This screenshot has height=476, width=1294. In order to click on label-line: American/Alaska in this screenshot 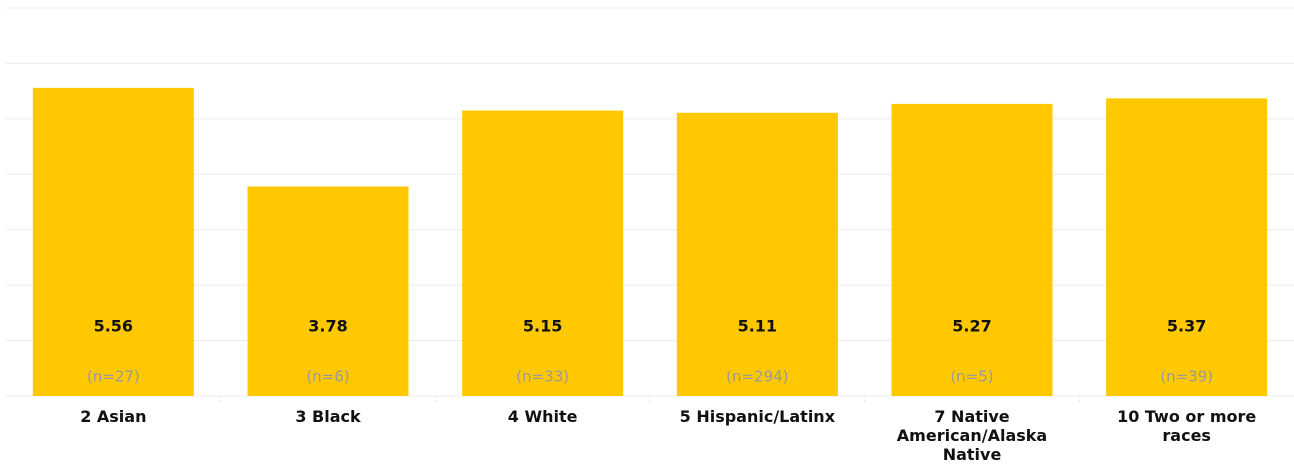, I will do `click(972, 435)`.